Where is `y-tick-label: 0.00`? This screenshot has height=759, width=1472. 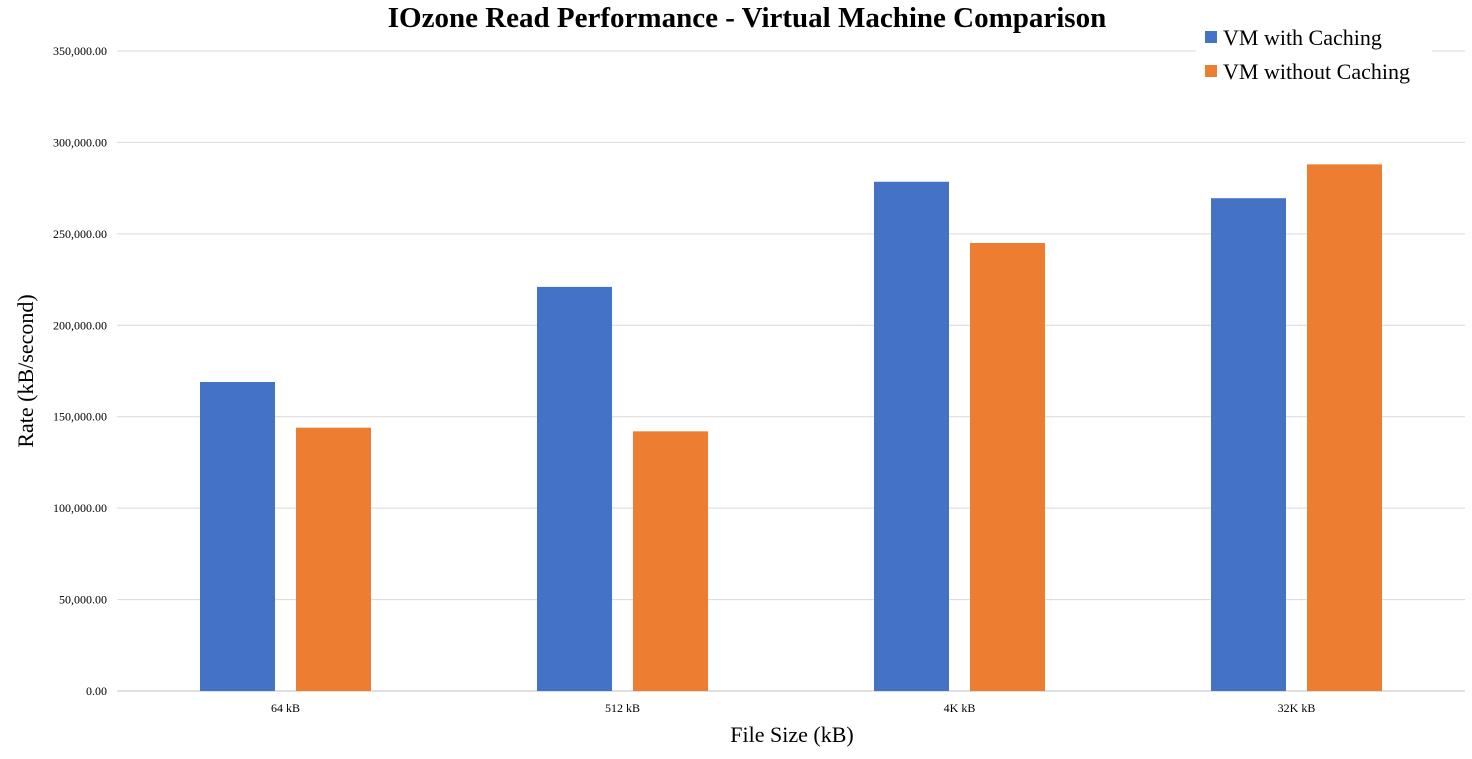 y-tick-label: 0.00 is located at coordinates (96, 691).